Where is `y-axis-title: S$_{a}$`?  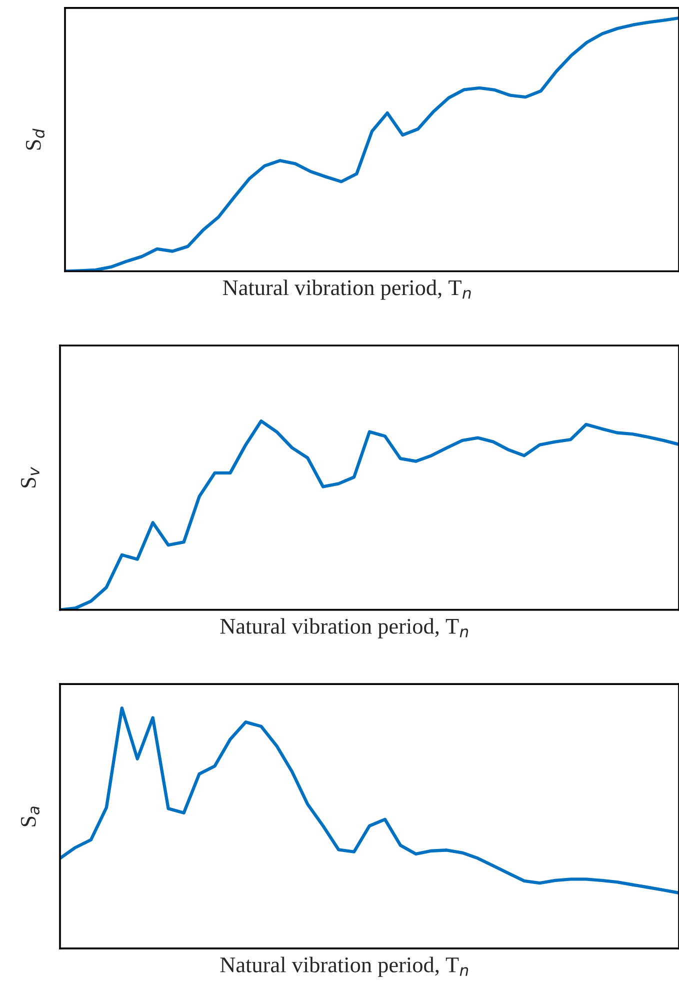
y-axis-title: S$_{a}$ is located at coordinates (30, 816).